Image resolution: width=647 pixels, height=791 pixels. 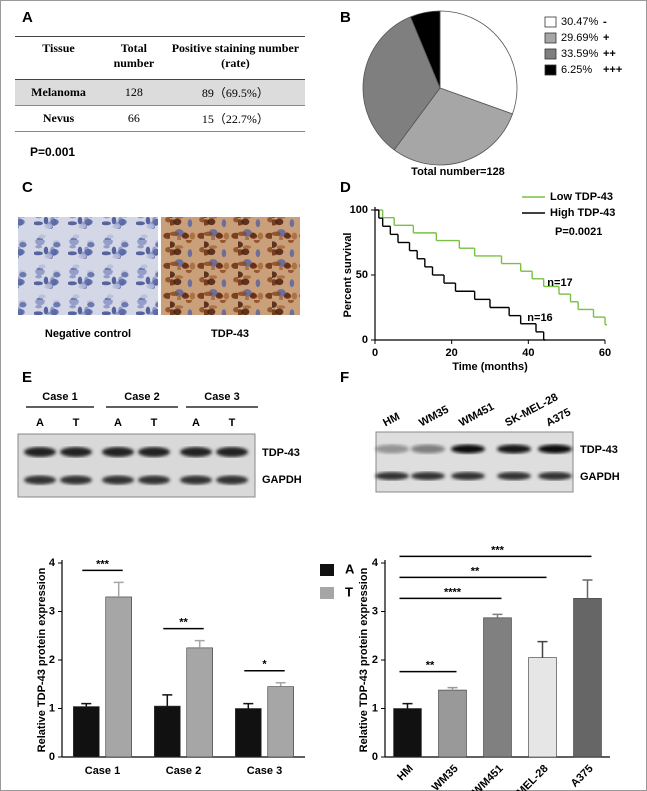 I want to click on lane-label: A375, so click(x=558, y=417).